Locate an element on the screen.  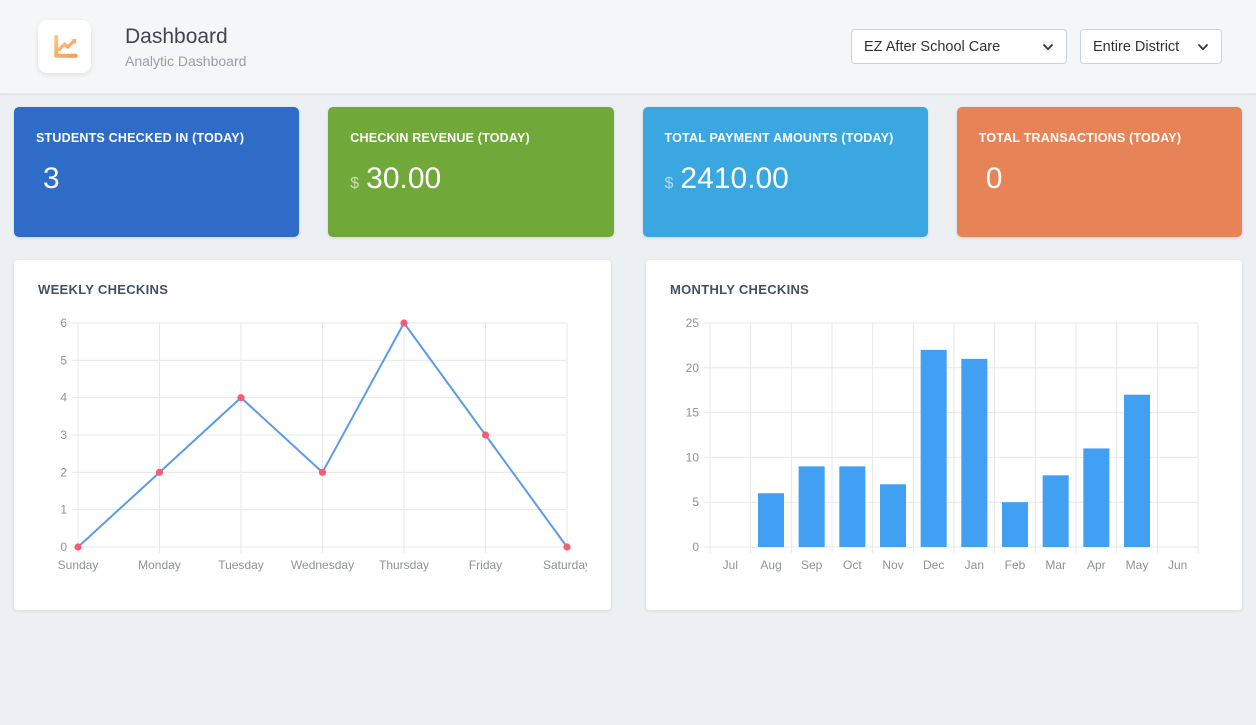
svg-text: Monday is located at coordinates (159, 565).